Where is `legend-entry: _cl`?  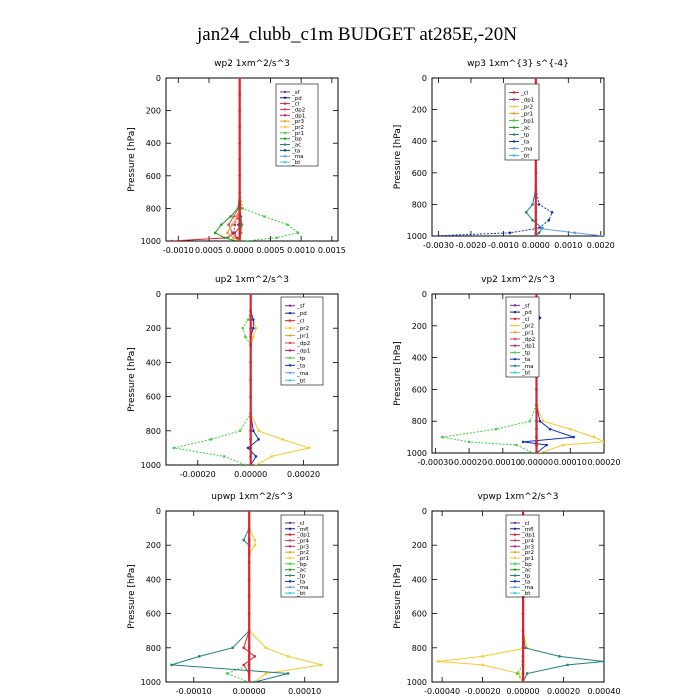
legend-entry: _cl is located at coordinates (300, 524).